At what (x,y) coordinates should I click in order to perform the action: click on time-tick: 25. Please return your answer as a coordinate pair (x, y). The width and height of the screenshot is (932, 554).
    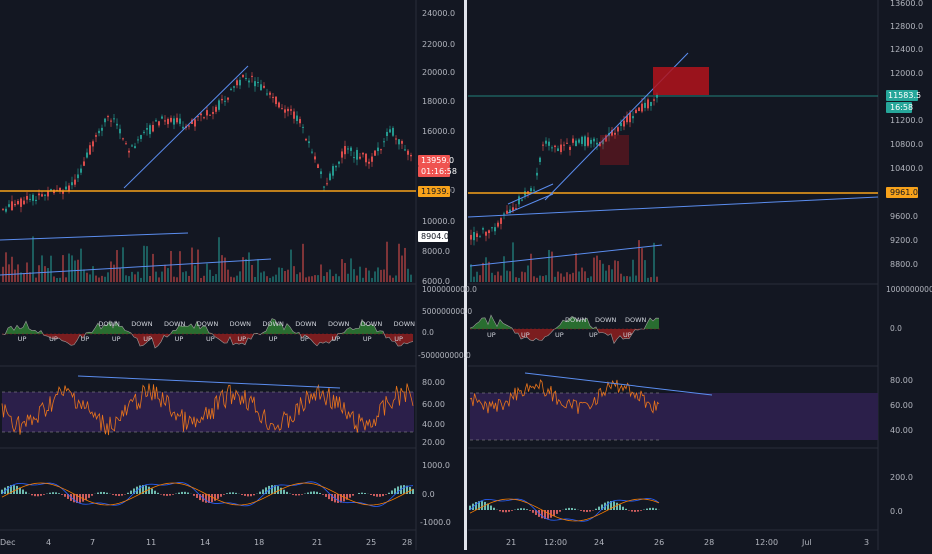
    Looking at the image, I should click on (371, 542).